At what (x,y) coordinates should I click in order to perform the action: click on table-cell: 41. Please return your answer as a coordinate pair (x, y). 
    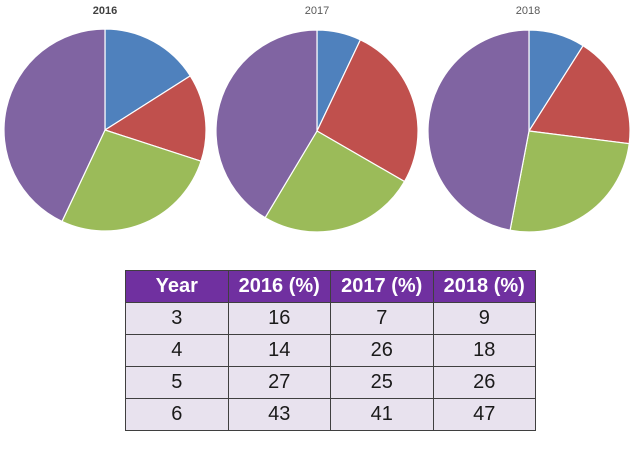
    Looking at the image, I should click on (382, 414).